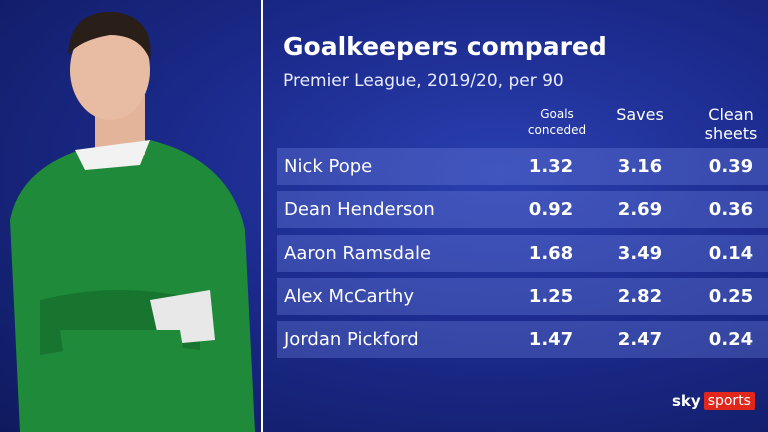 The image size is (768, 432). What do you see at coordinates (731, 340) in the screenshot?
I see `stat-value: 0.24` at bounding box center [731, 340].